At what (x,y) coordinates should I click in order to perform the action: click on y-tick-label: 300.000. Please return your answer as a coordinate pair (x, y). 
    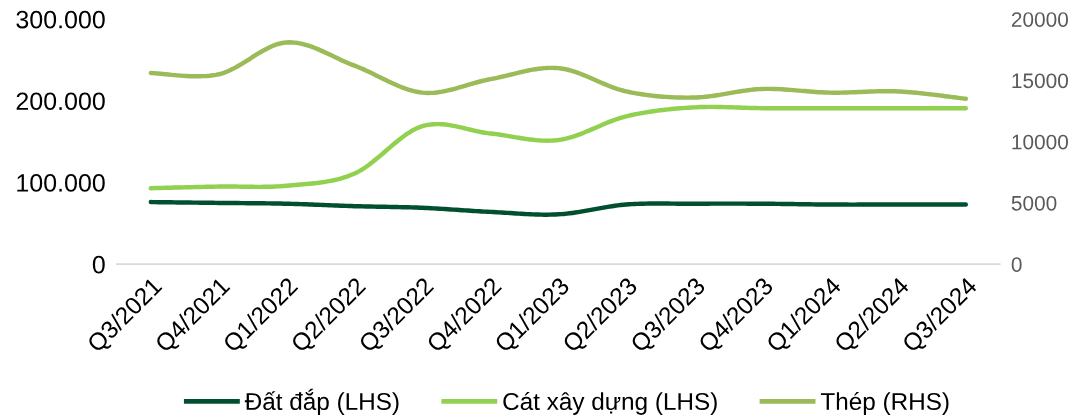
    Looking at the image, I should click on (60, 19).